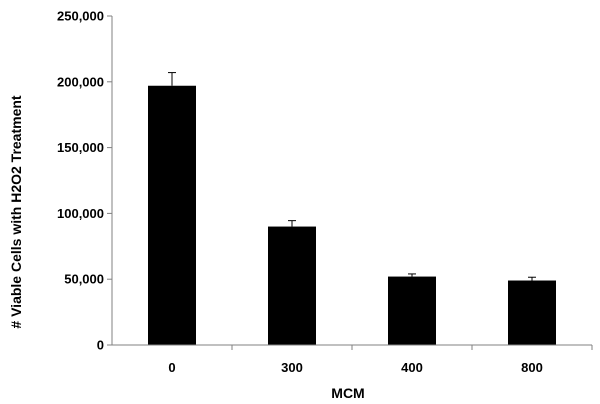 Image resolution: width=600 pixels, height=404 pixels. What do you see at coordinates (347, 393) in the screenshot?
I see `x-axis-title: MCM` at bounding box center [347, 393].